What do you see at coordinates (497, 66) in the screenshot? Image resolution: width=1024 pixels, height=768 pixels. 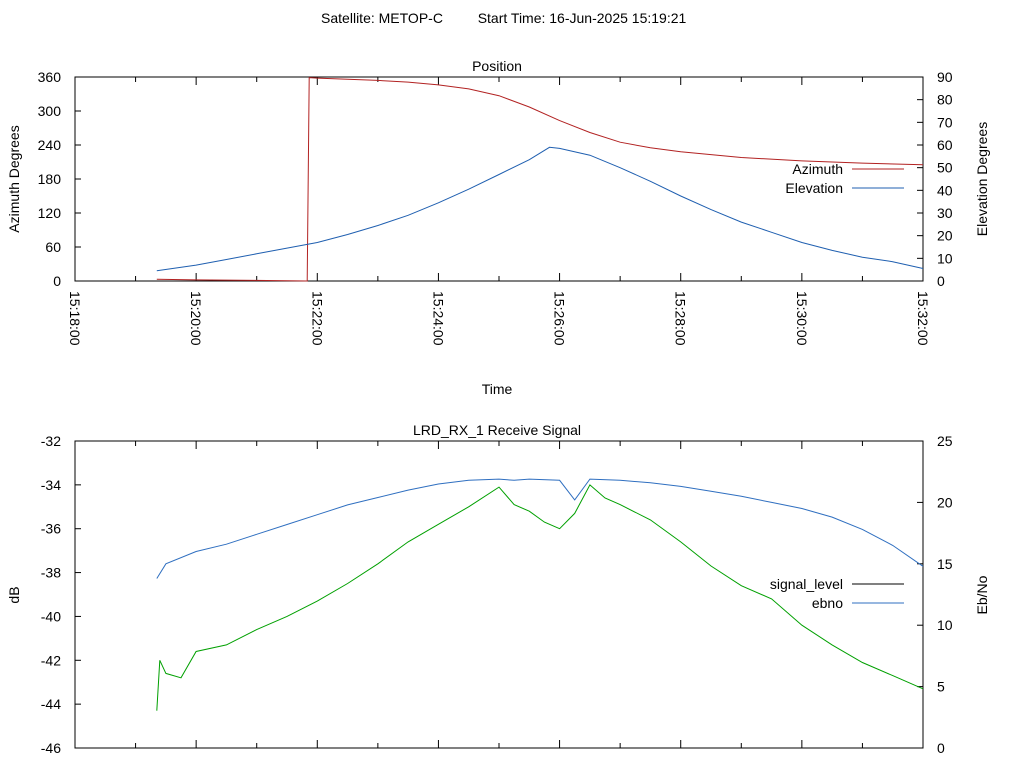 I see `position-chart-title: Position` at bounding box center [497, 66].